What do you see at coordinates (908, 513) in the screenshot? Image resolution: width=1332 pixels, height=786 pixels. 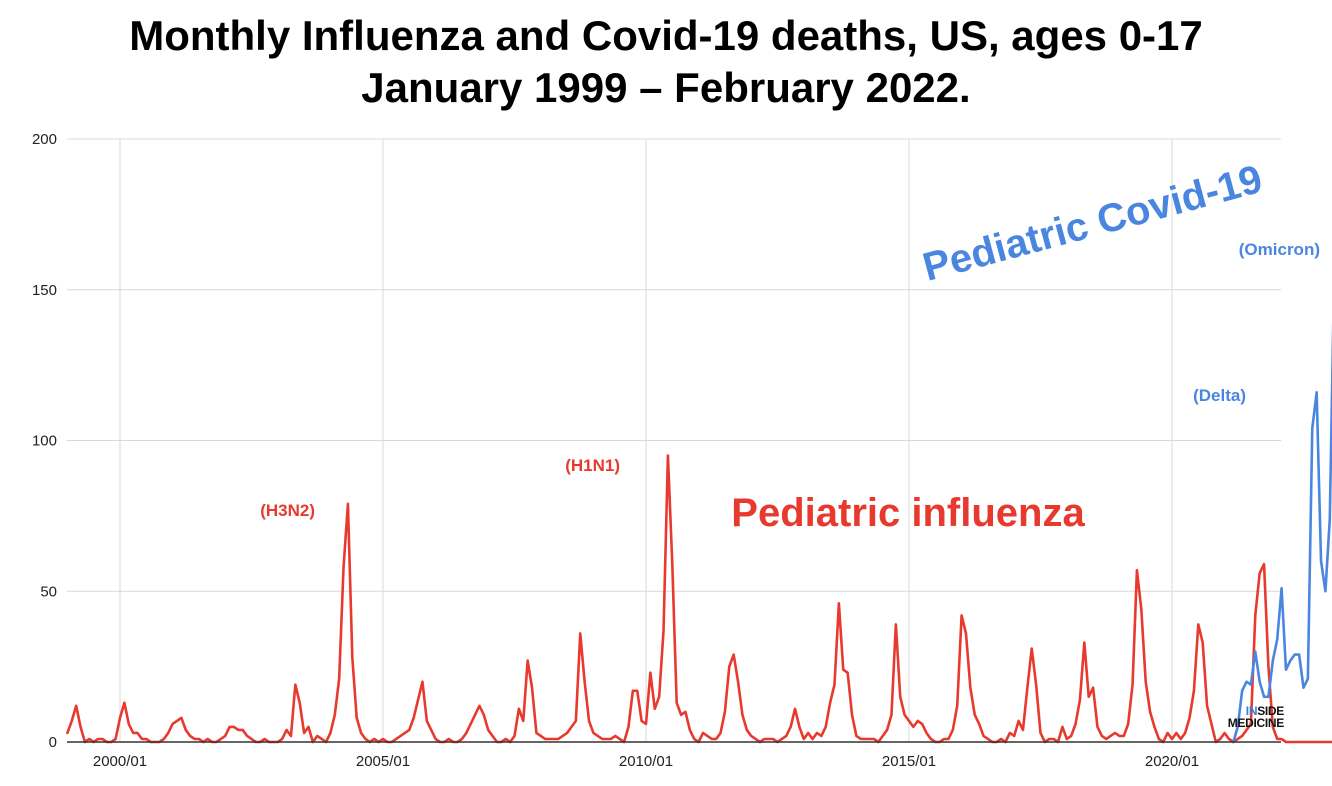 I see `annotation-pediatric-influenza: Pediatric influenza` at bounding box center [908, 513].